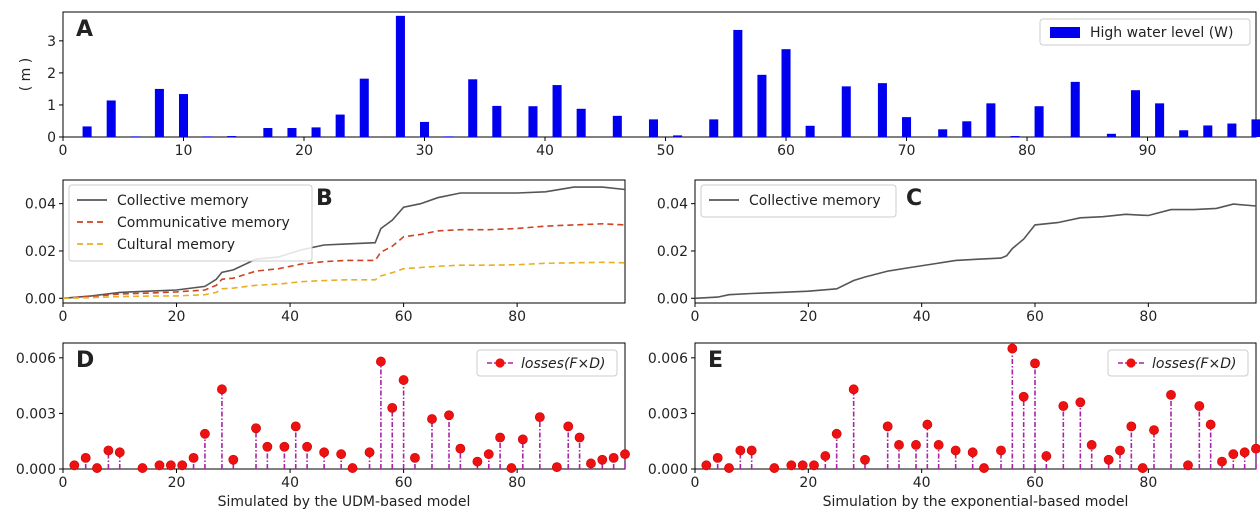  I want to click on panel-a-ytick-label: 2, so click(51, 74).